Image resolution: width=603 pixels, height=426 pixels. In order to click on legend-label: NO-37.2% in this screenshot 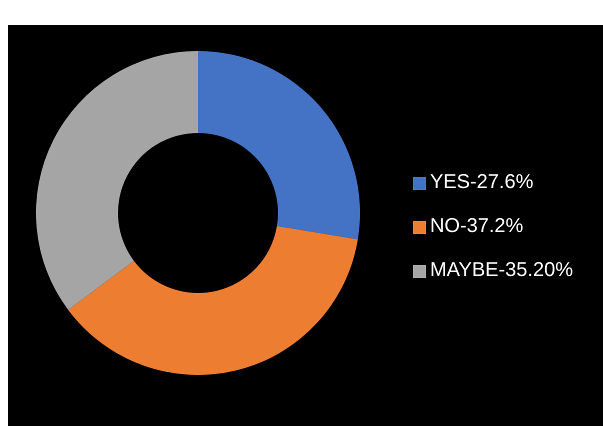, I will do `click(477, 225)`.